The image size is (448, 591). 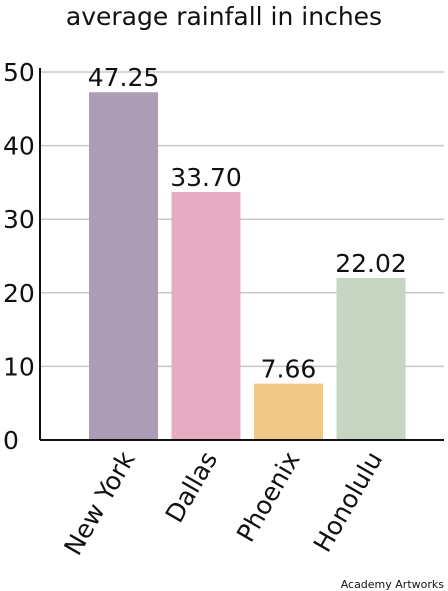 I want to click on y-tick-label: 50, so click(x=19, y=72).